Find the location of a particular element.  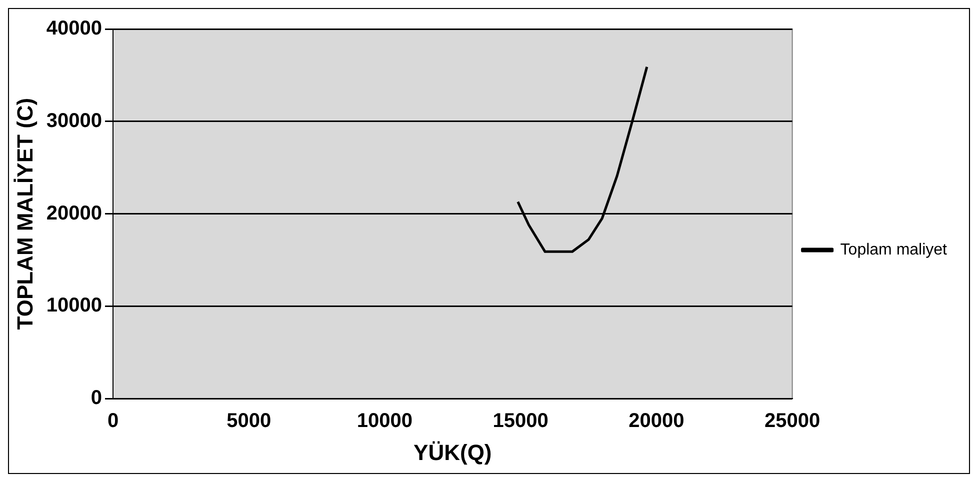

x-axis-title: YÜK(Q) is located at coordinates (453, 452).